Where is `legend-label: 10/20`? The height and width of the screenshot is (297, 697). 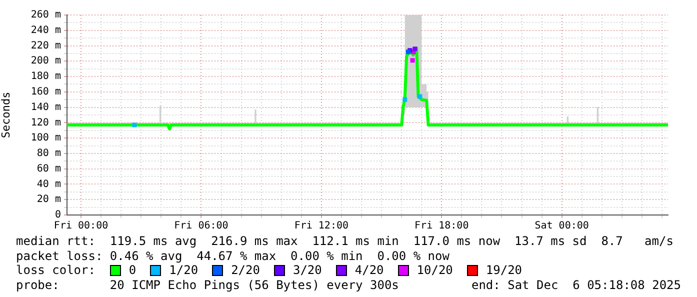
legend-label: 10/20 is located at coordinates (434, 270).